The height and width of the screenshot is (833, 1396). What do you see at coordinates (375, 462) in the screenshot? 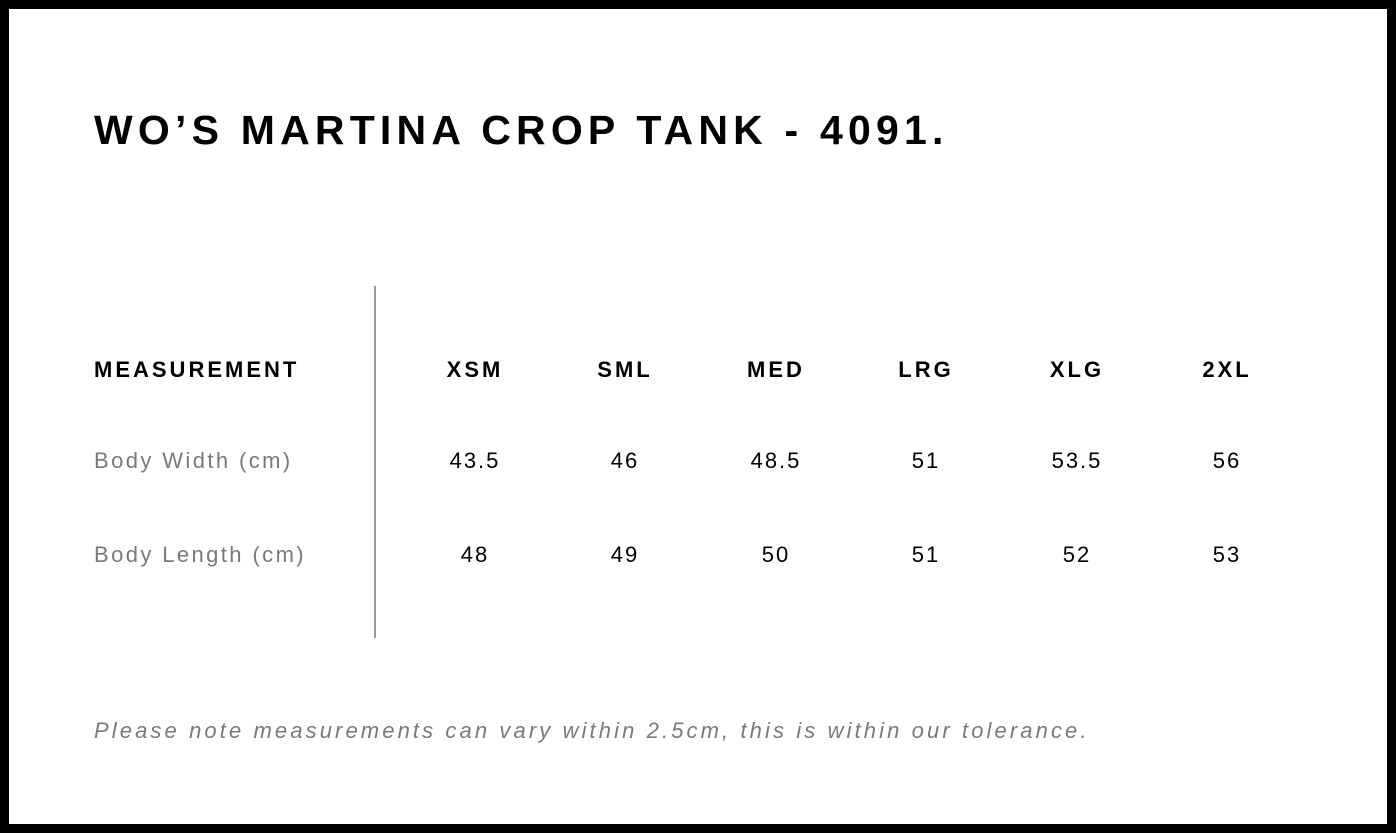
I see `column-divider` at bounding box center [375, 462].